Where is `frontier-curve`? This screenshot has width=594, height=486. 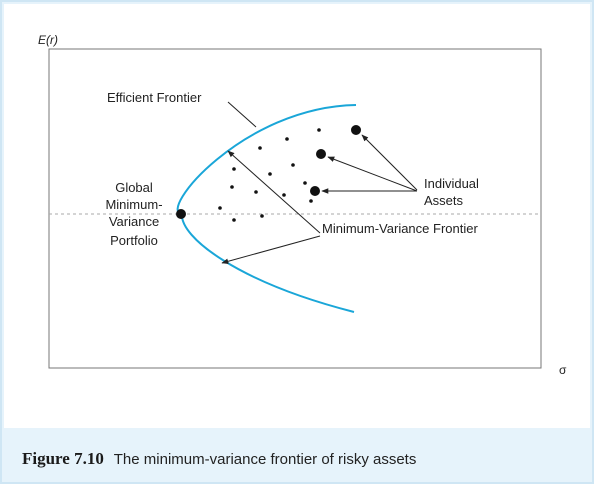 frontier-curve is located at coordinates (266, 208).